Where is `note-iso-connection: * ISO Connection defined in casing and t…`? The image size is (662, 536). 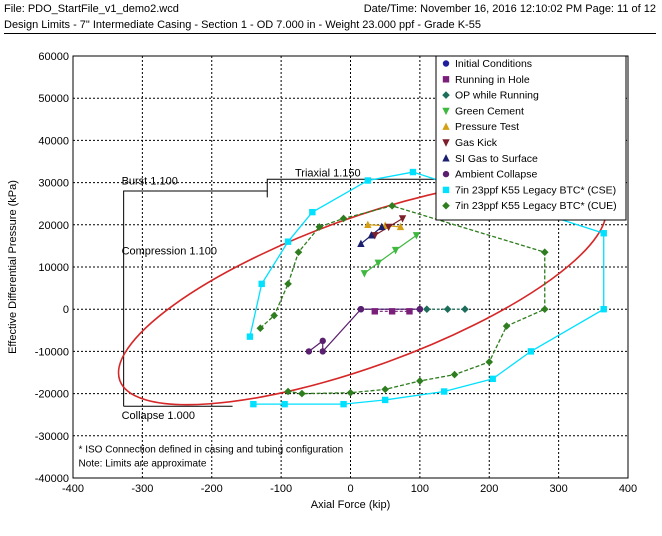 note-iso-connection: * ISO Connection defined in casing and t… is located at coordinates (211, 450).